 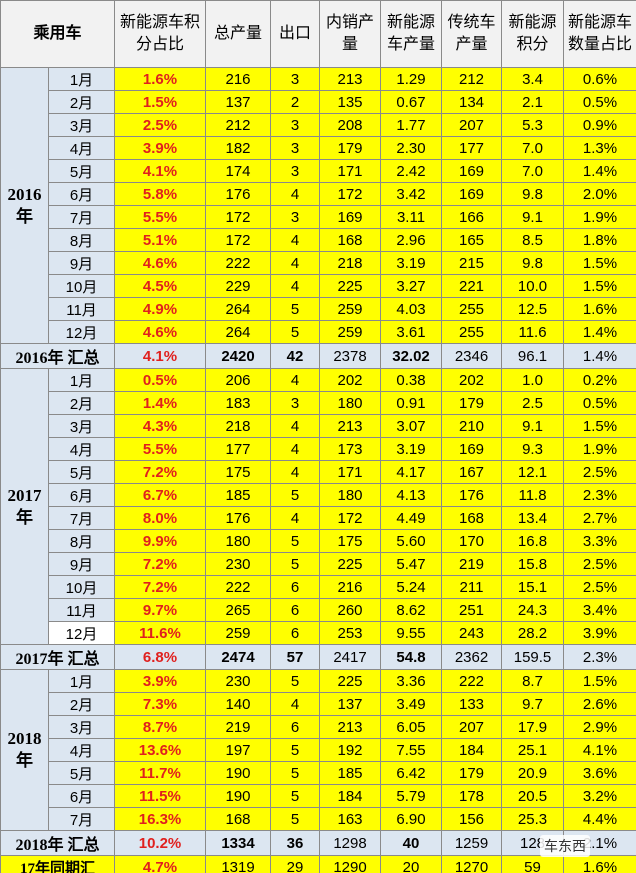 What do you see at coordinates (472, 332) in the screenshot?
I see `value-cell: 255` at bounding box center [472, 332].